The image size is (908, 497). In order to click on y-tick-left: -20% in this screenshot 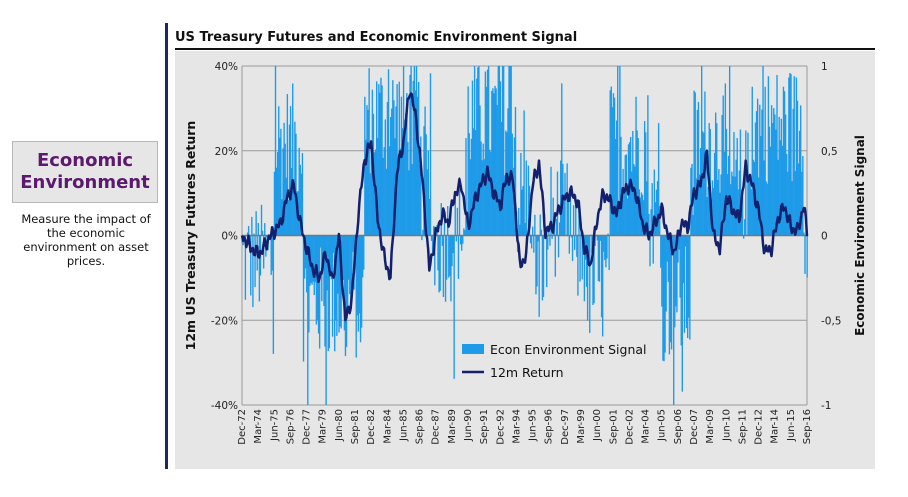, I will do `click(224, 321)`.